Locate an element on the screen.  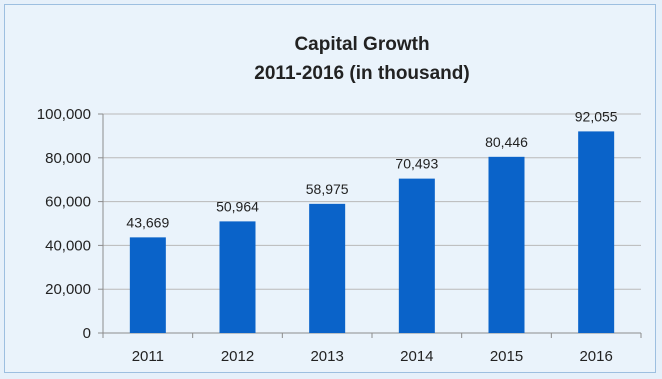
bar-2016 is located at coordinates (596, 232).